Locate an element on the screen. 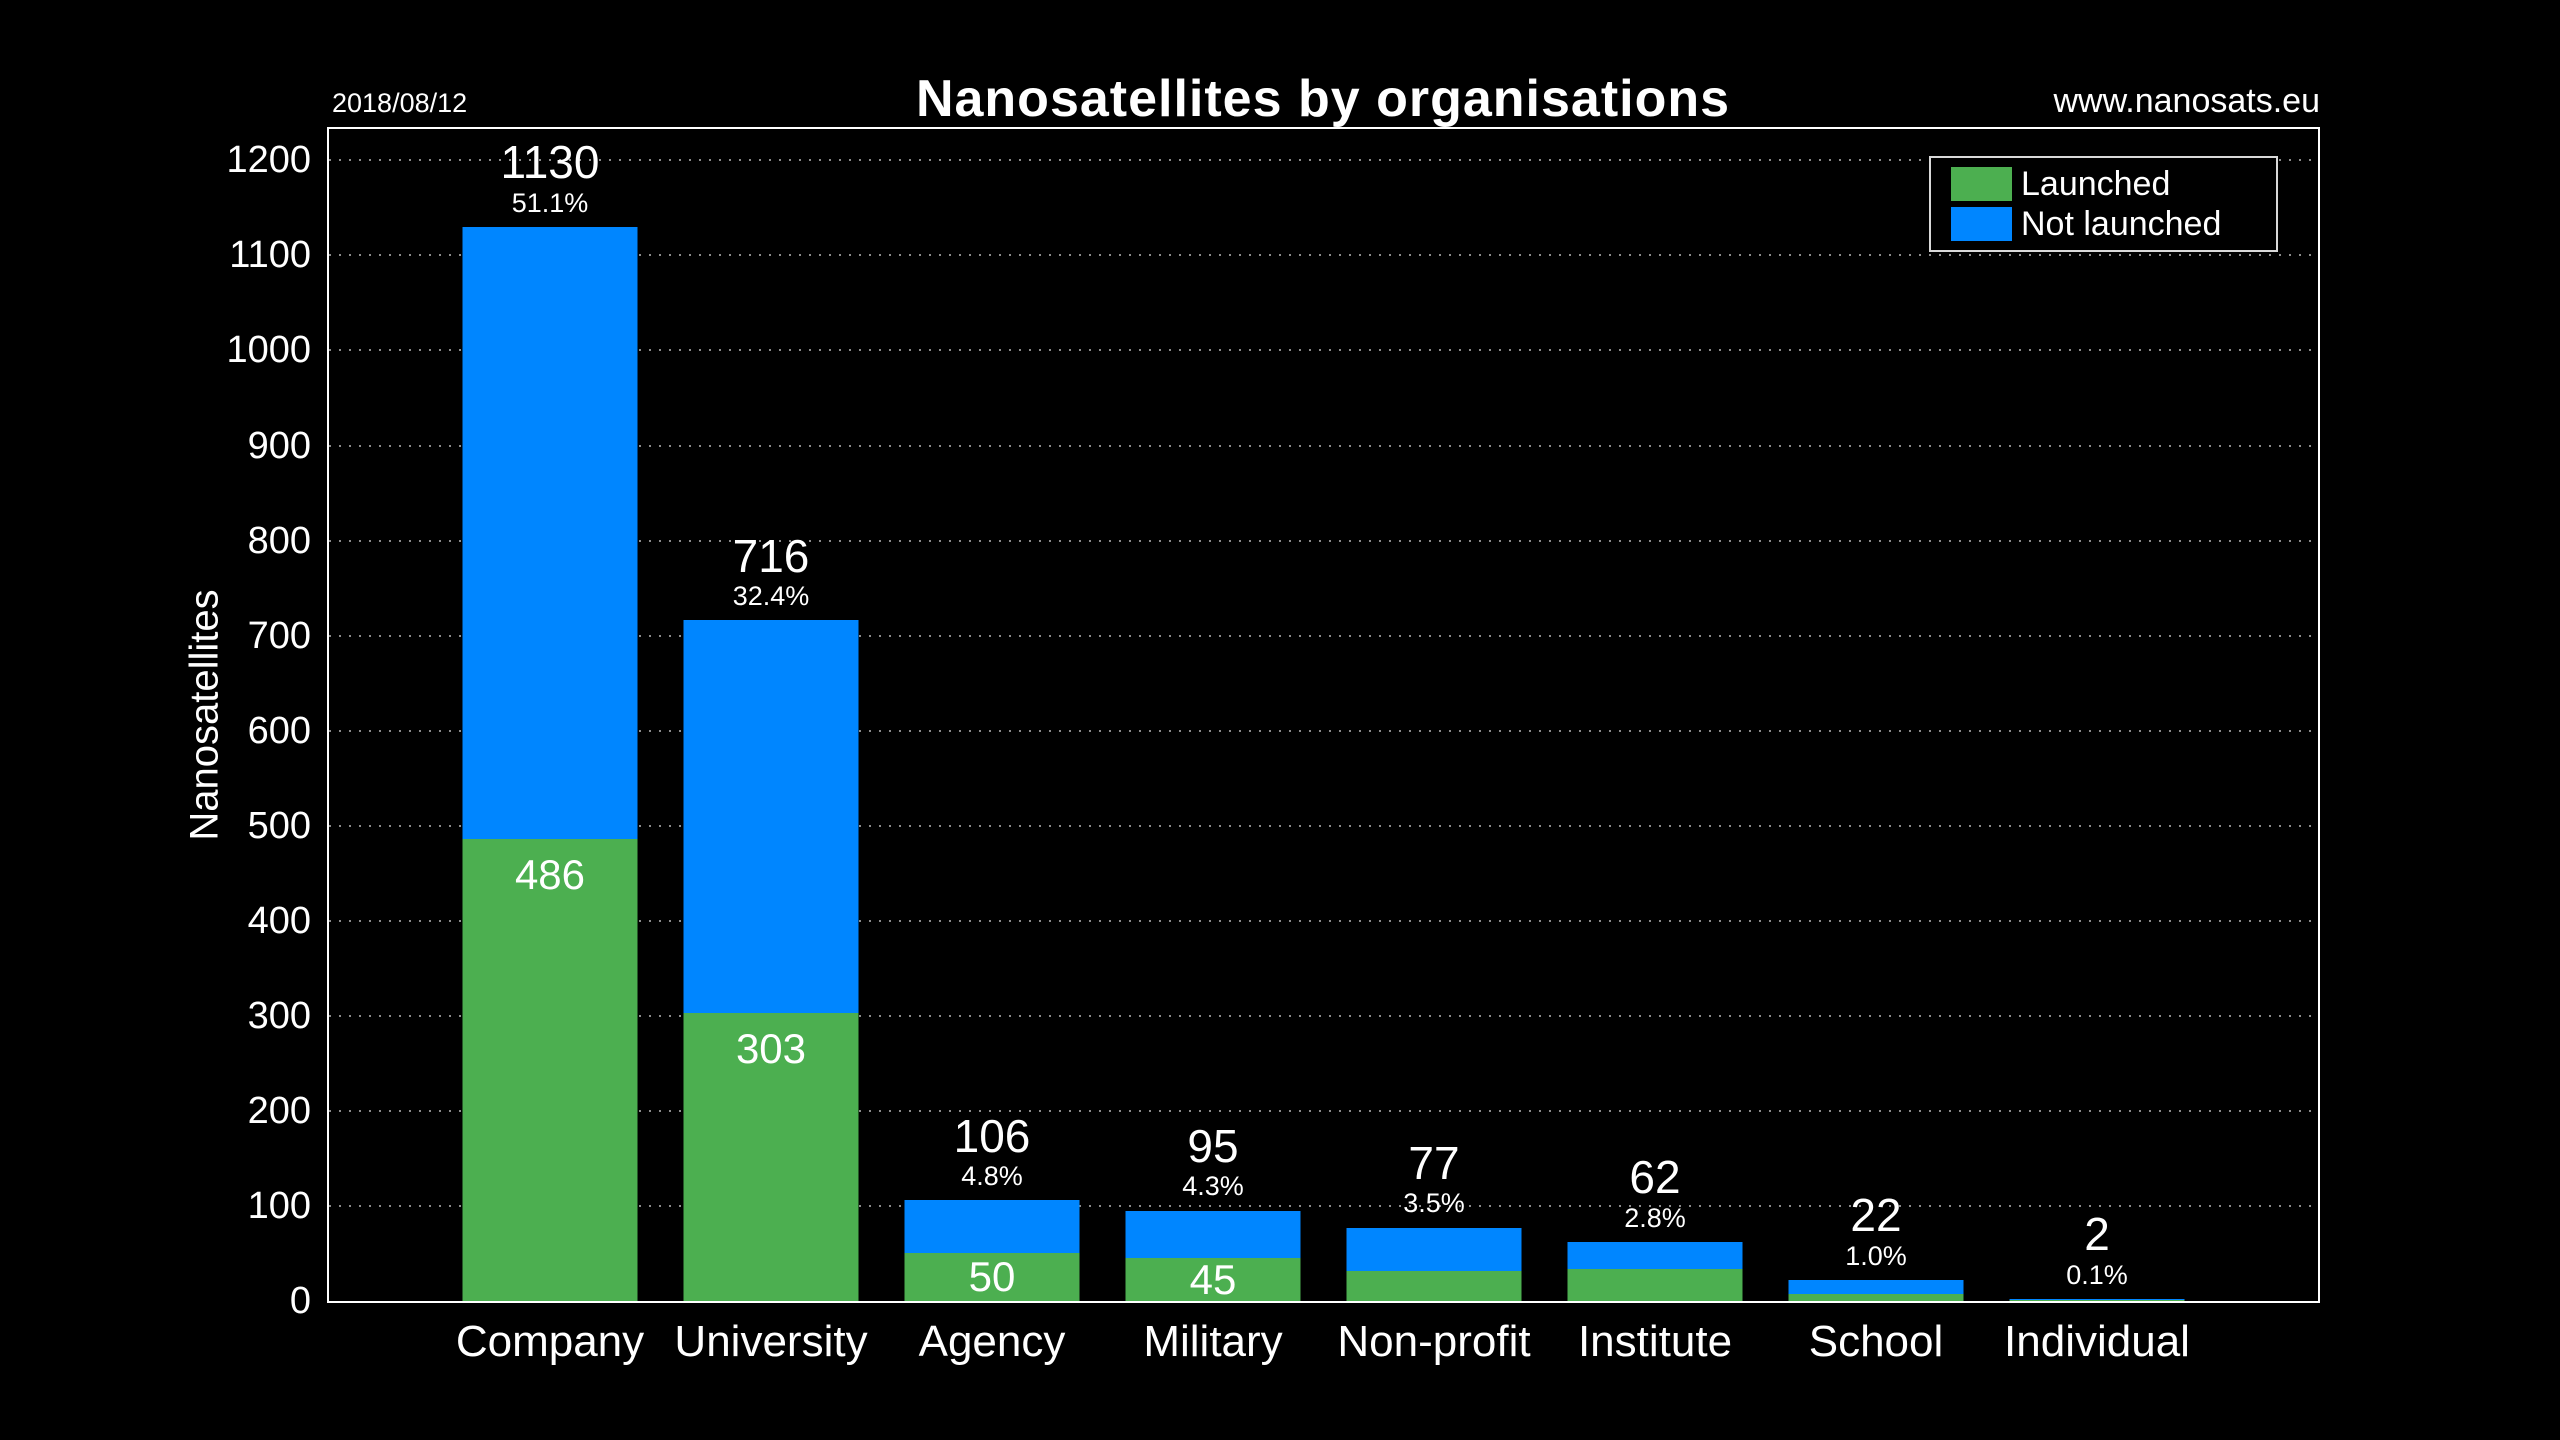  bar-segment-notlaunched-institute is located at coordinates (1655, 1255).